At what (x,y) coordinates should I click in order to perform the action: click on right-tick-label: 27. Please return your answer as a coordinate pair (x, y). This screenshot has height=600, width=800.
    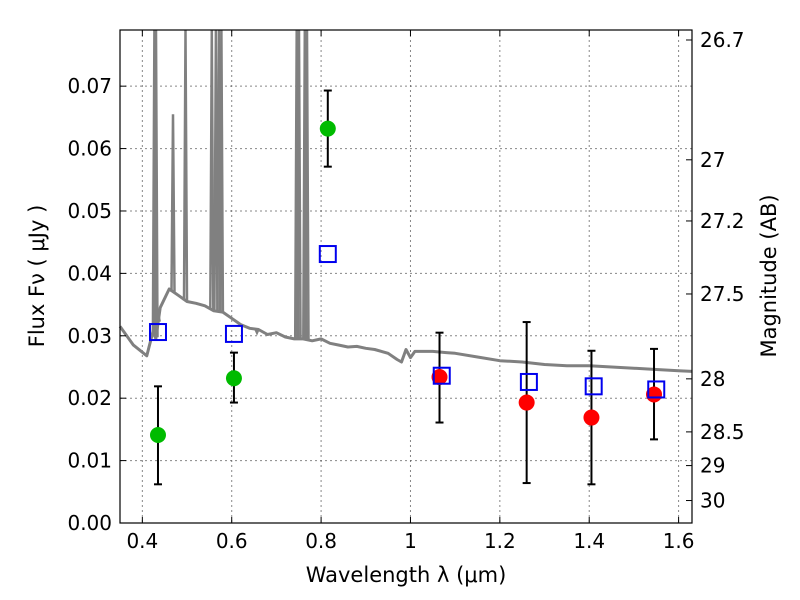
    Looking at the image, I should click on (712, 160).